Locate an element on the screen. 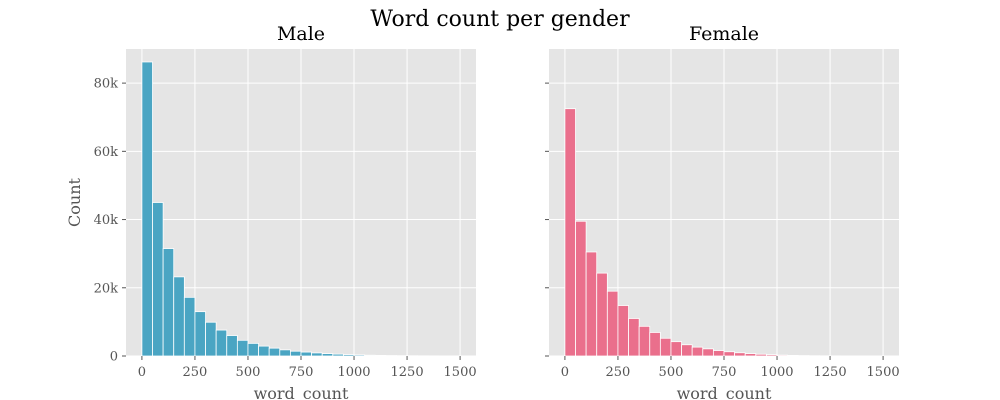 The width and height of the screenshot is (1000, 400). y-tick-label: 60k is located at coordinates (106, 152).